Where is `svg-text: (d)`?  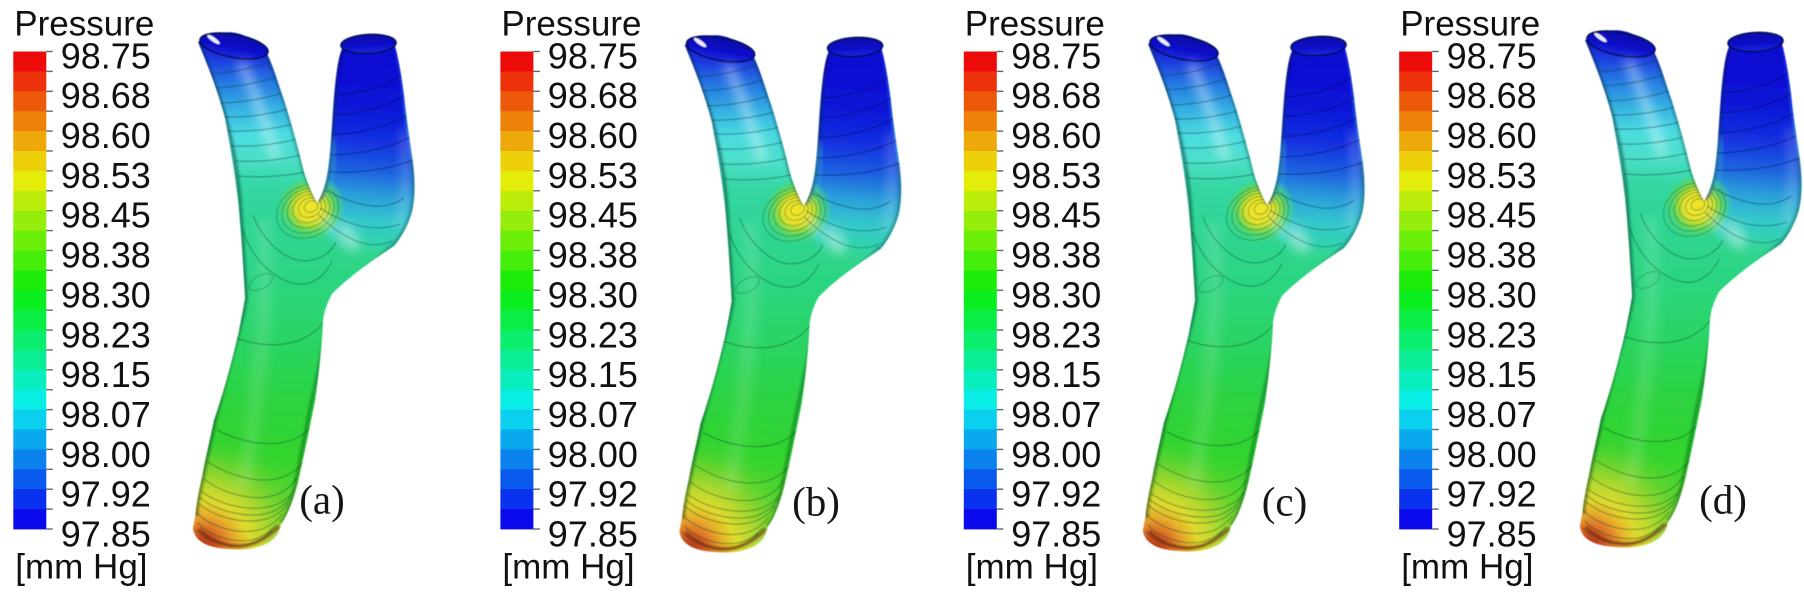
svg-text: (d) is located at coordinates (1723, 500).